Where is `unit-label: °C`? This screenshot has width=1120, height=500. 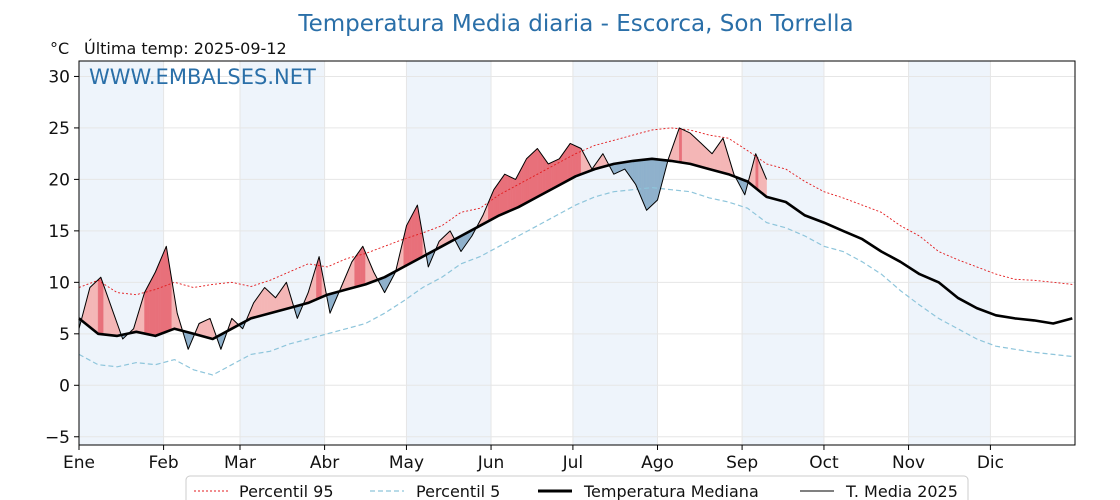 unit-label: °C is located at coordinates (59, 48).